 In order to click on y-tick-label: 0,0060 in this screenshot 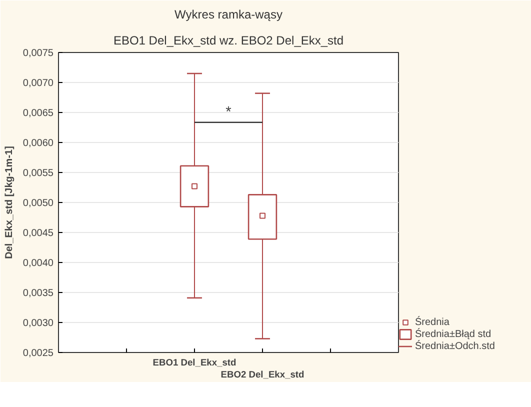, I will do `click(38, 143)`.